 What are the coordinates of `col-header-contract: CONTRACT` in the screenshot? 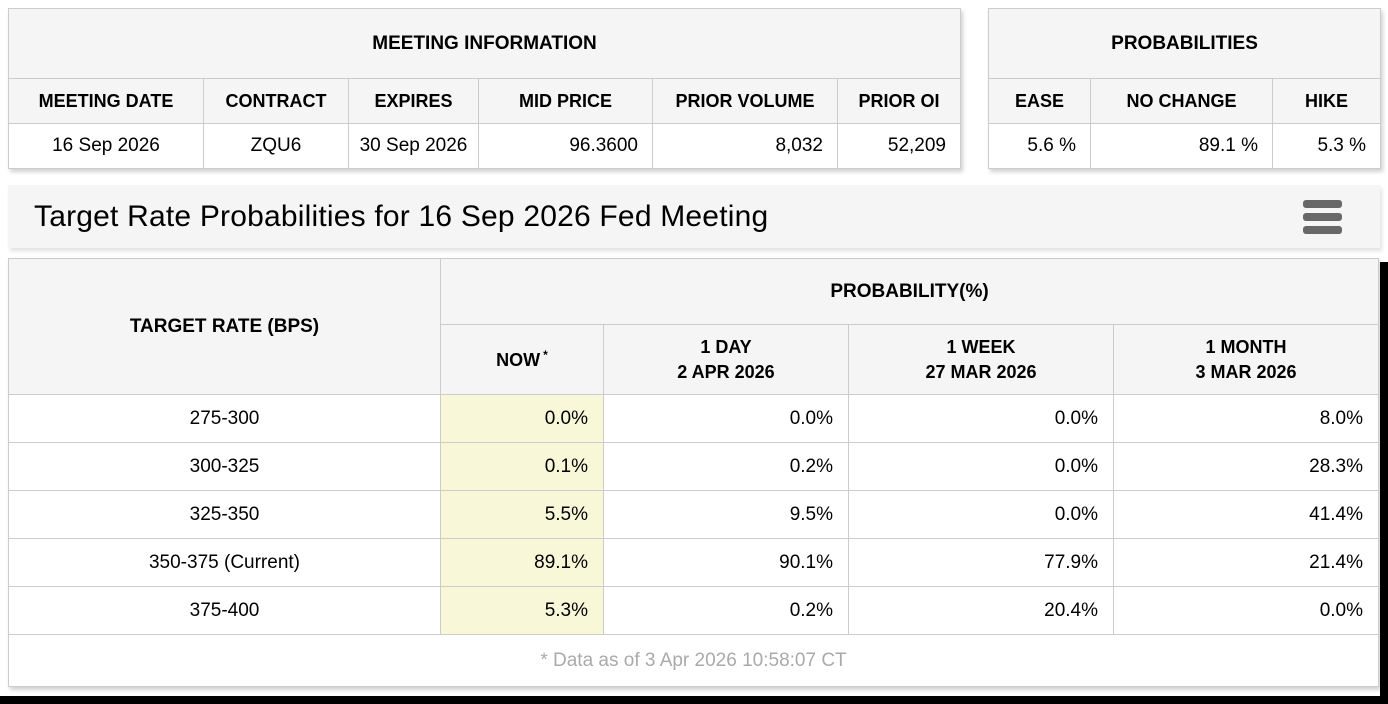 It's located at (276, 101).